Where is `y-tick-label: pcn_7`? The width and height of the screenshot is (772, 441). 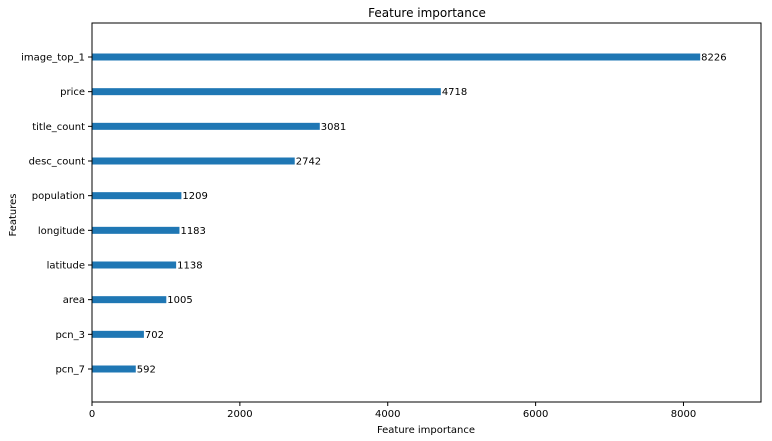
y-tick-label: pcn_7 is located at coordinates (70, 370).